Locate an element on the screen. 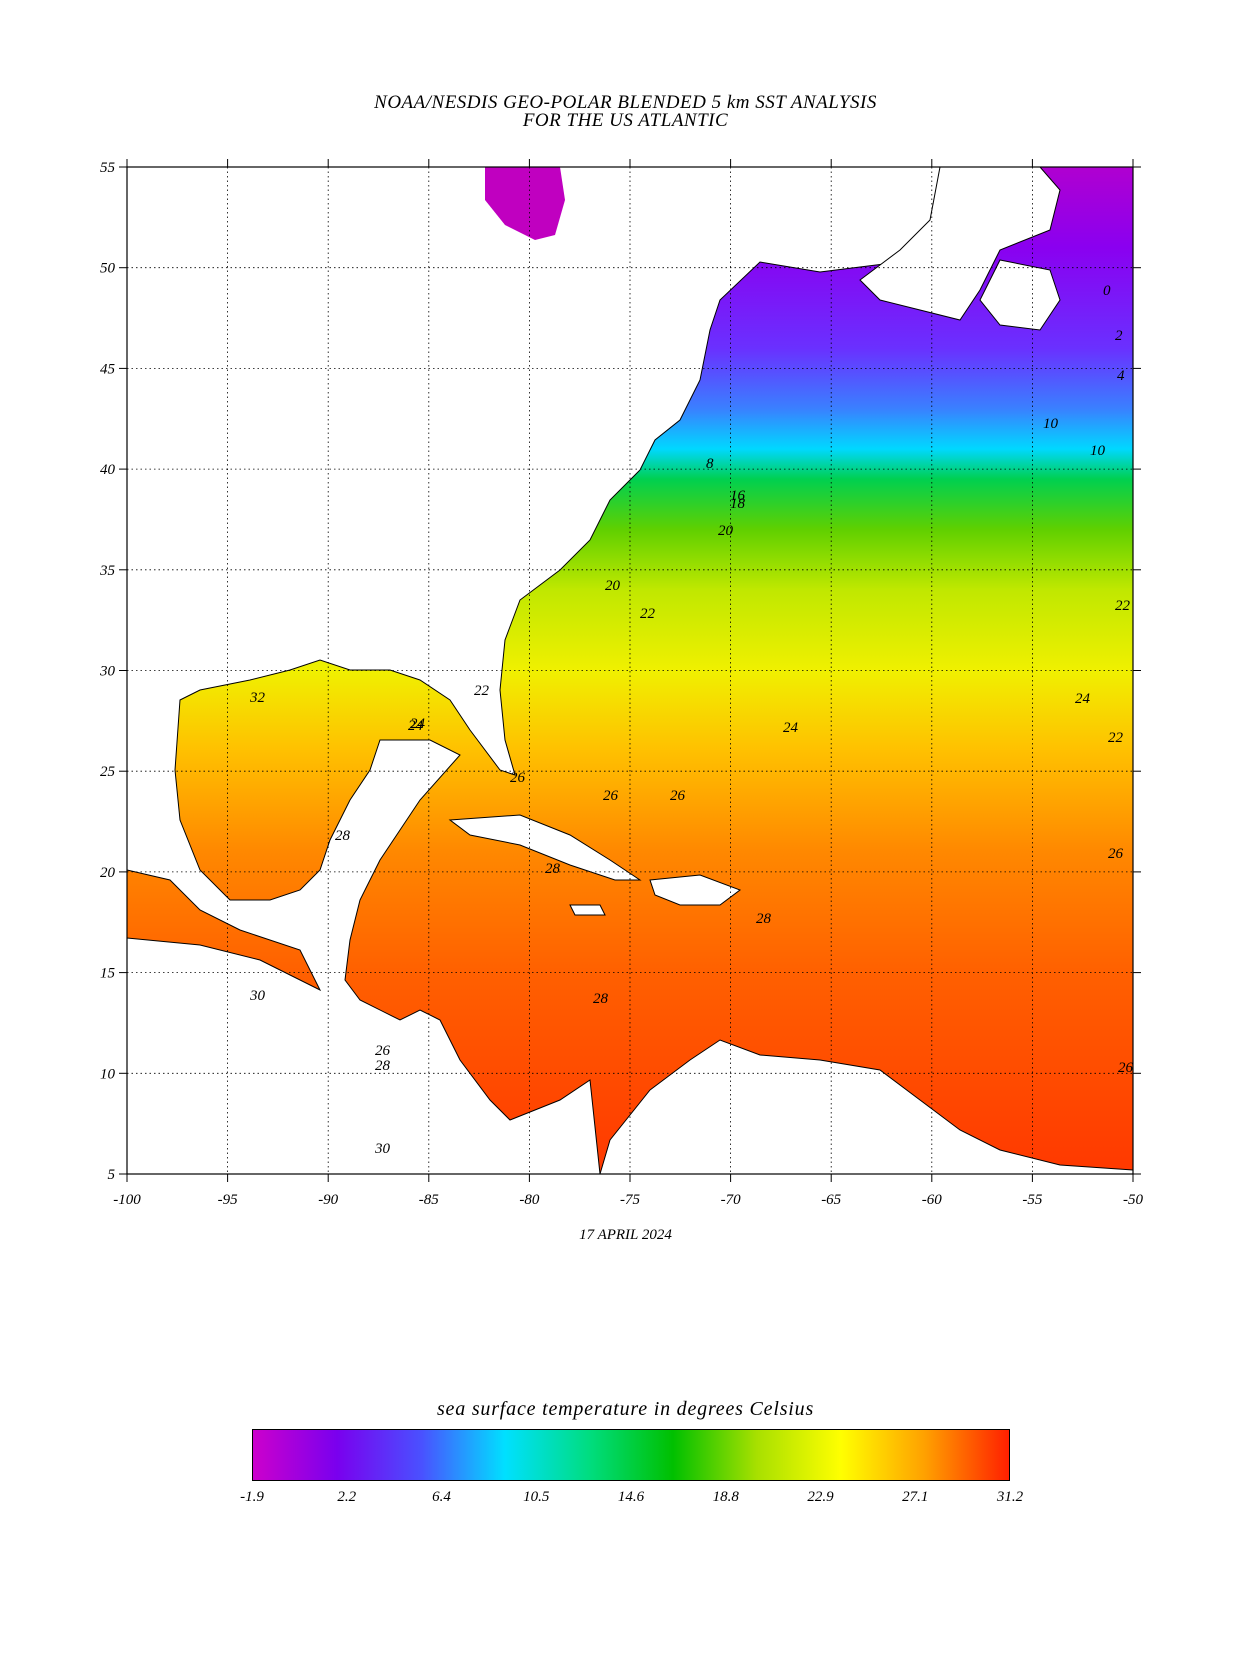 This screenshot has width=1251, height=1668. contour-label: 2 is located at coordinates (1119, 336).